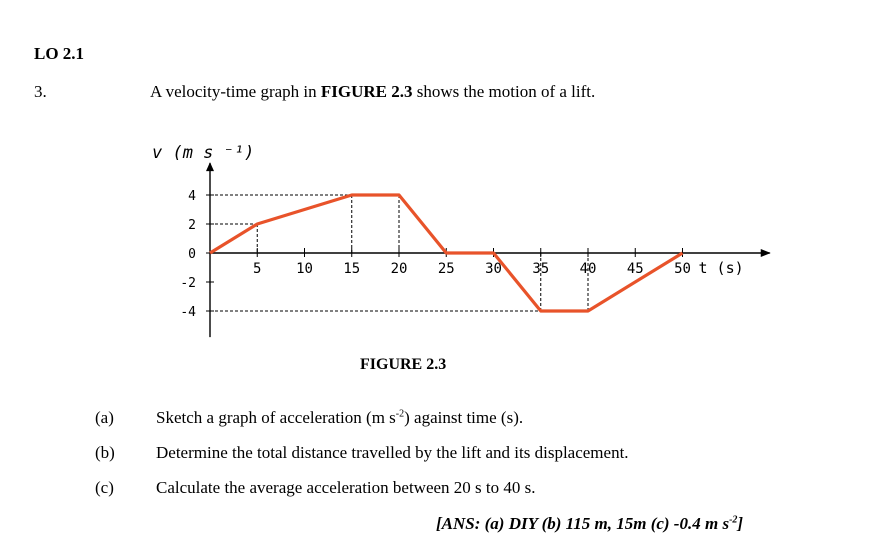  Describe the element at coordinates (235, 91) in the screenshot. I see `question-text-before: A velocity-time graph in` at that location.